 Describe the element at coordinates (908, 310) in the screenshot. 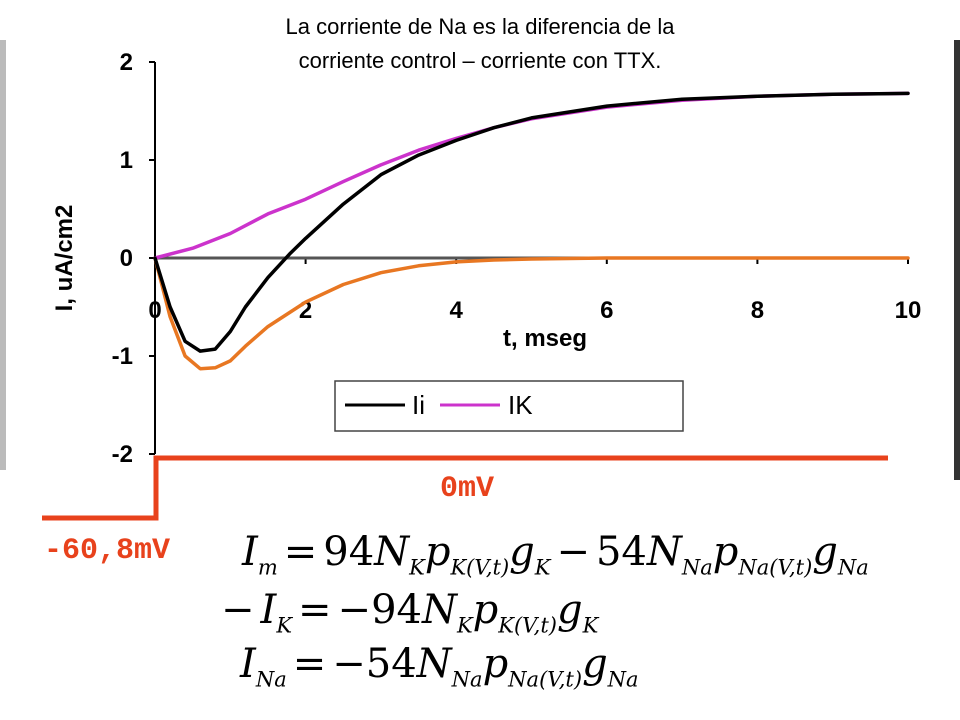

I see `x-tick-label: 10` at that location.